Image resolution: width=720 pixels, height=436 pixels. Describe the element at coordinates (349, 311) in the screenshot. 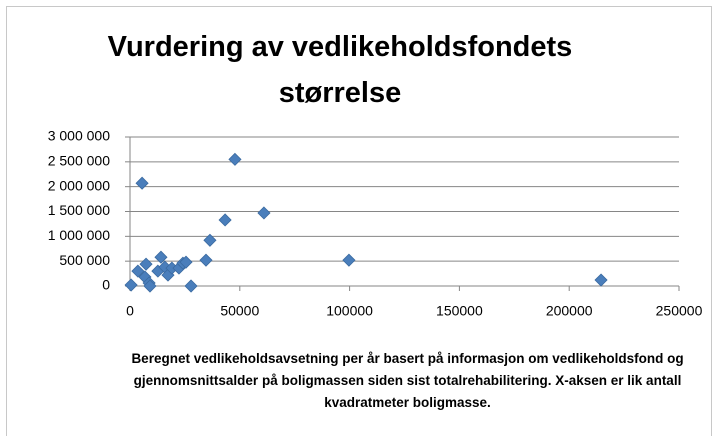

I see `x-tick-label: 100000` at that location.